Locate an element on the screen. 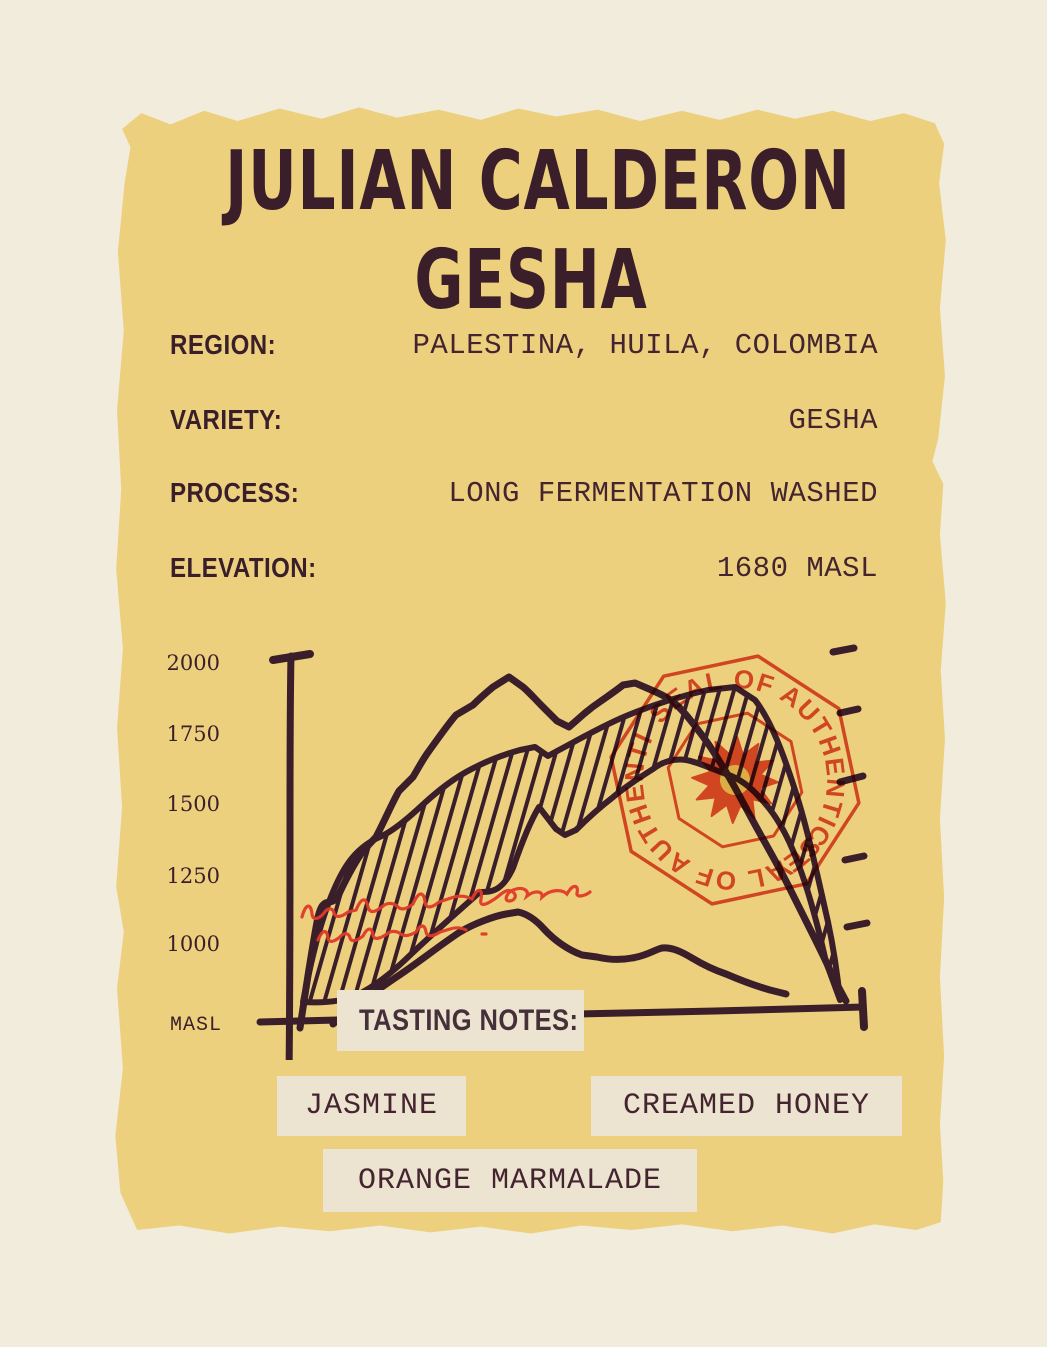 The image size is (1047, 1347). stamp-outer-octagon is located at coordinates (735, 780).